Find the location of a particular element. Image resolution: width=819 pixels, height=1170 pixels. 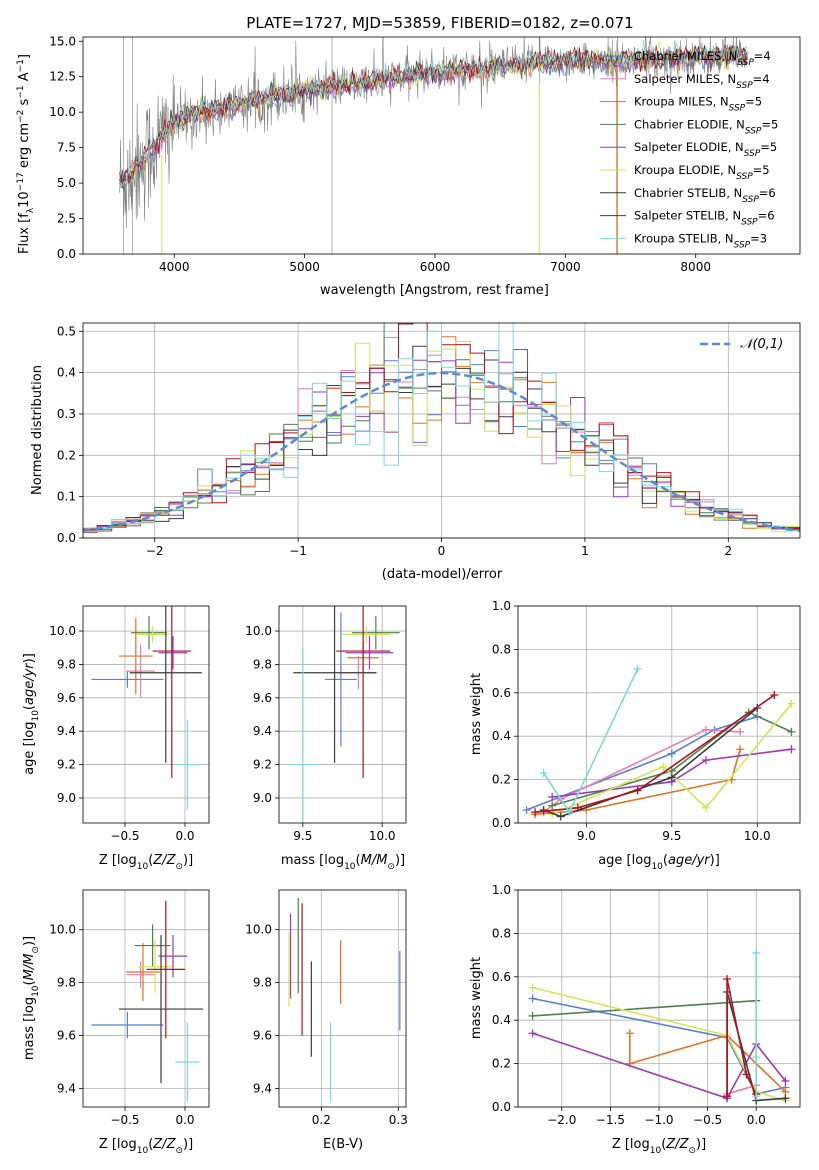

y-tick-label: 0.1 is located at coordinates (66, 497).